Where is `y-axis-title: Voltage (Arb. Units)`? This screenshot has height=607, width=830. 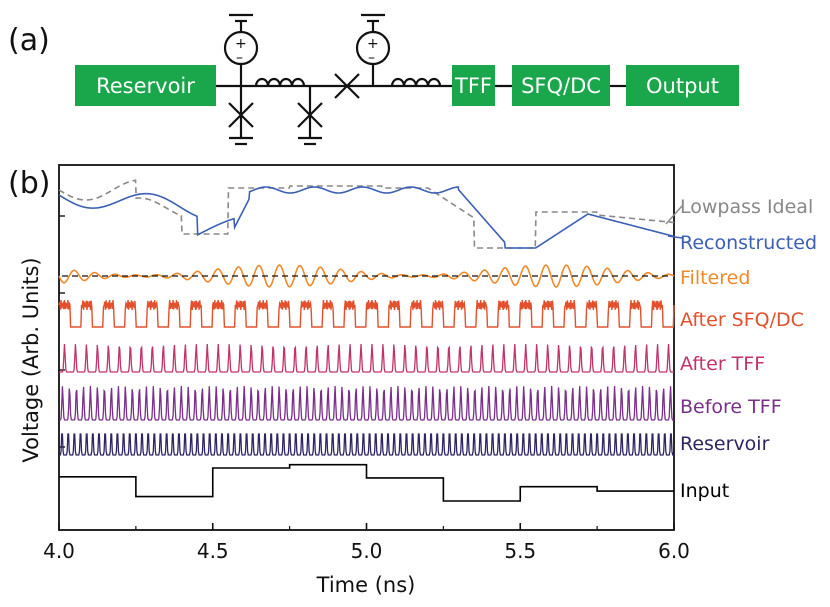 y-axis-title: Voltage (Arb. Units) is located at coordinates (31, 359).